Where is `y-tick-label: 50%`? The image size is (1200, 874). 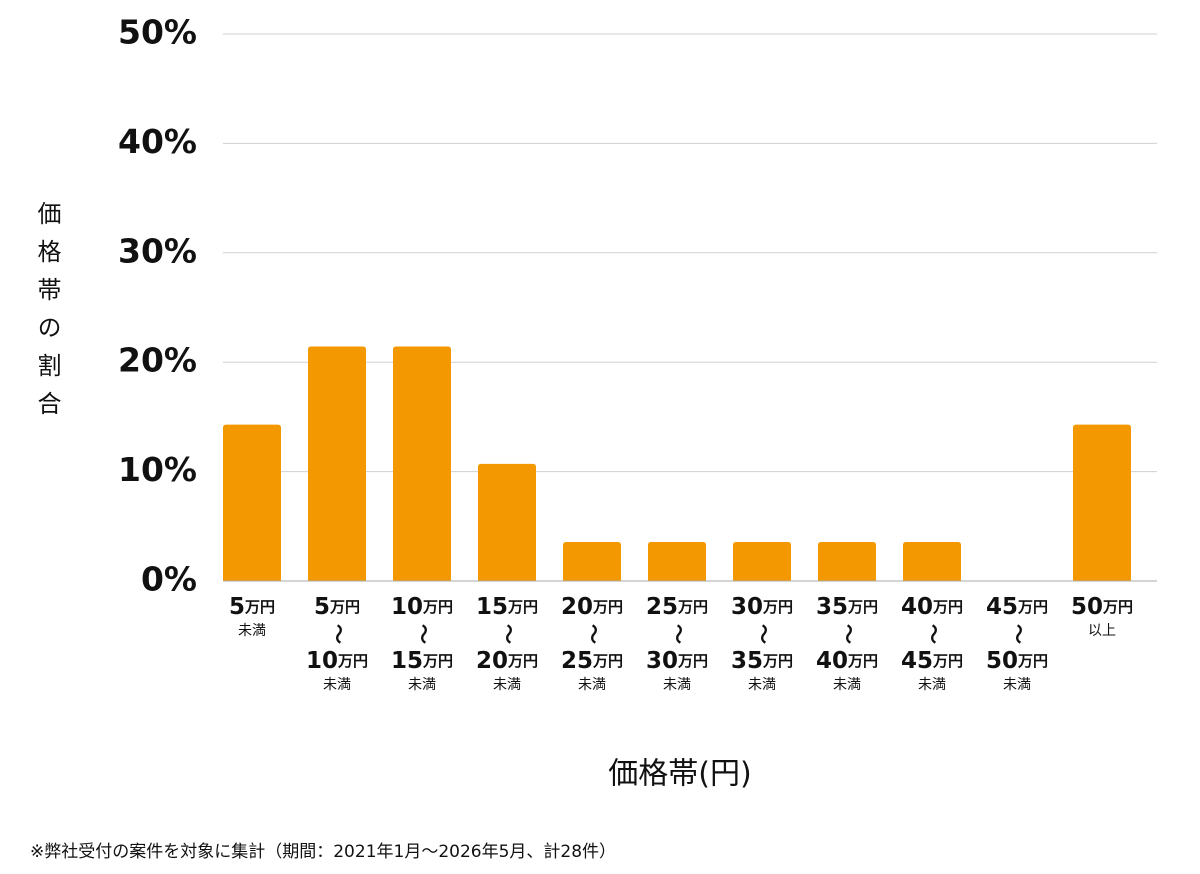 y-tick-label: 50% is located at coordinates (157, 32).